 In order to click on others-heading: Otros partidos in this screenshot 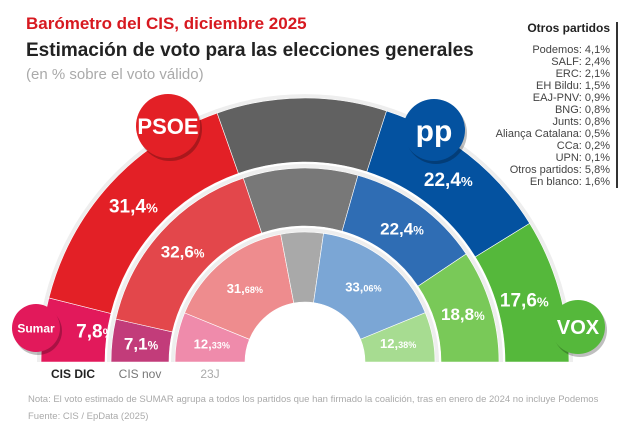, I will do `click(568, 28)`.